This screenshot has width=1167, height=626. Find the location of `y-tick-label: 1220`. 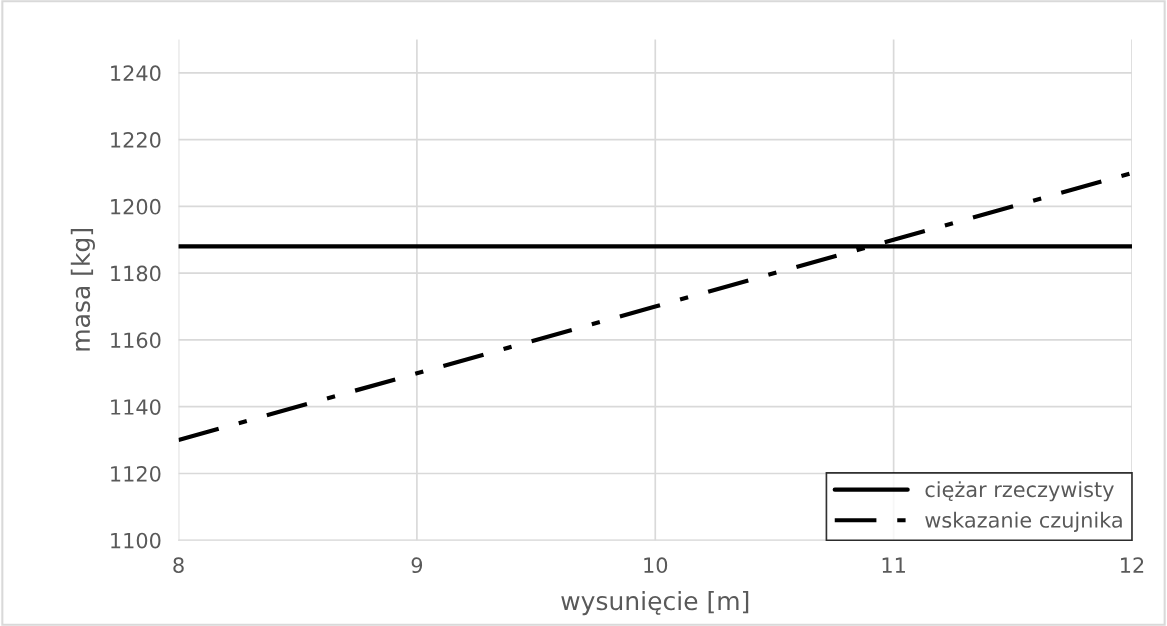

y-tick-label: 1220 is located at coordinates (136, 140).